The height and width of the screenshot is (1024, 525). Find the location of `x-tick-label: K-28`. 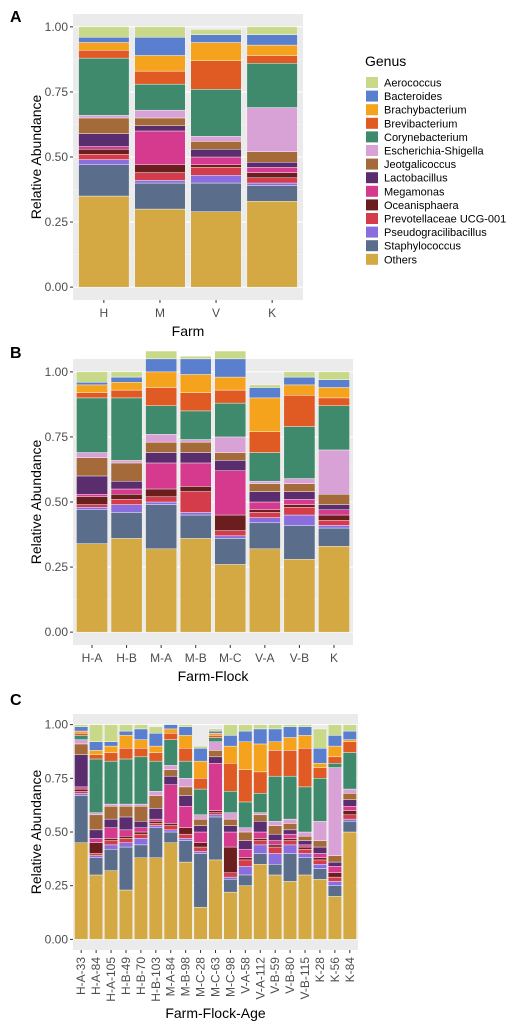

x-tick-label: K-28 is located at coordinates (320, 970).